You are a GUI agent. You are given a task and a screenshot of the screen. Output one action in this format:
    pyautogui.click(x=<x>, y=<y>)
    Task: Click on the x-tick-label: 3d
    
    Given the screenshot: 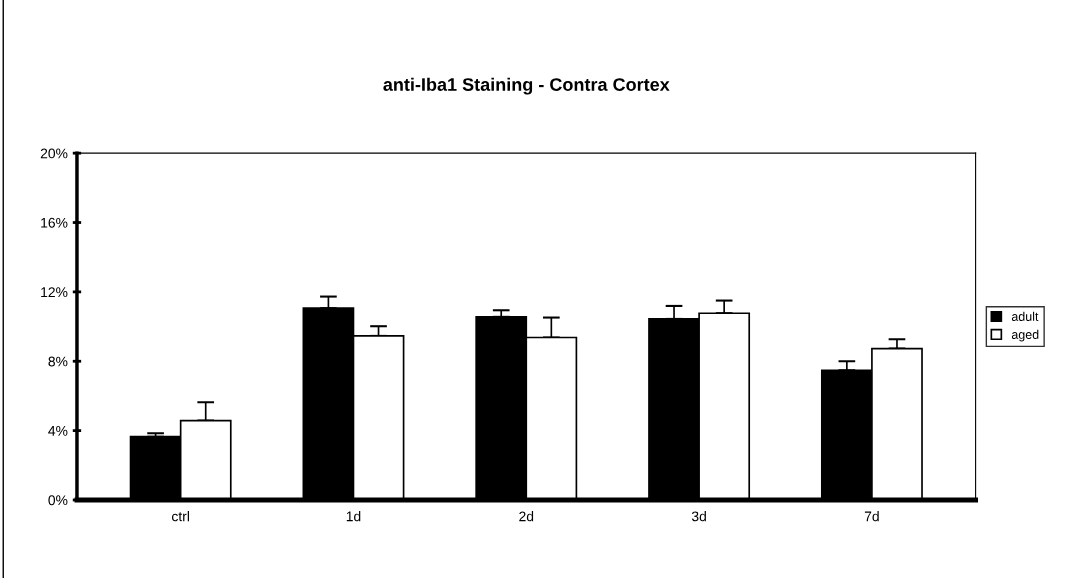 What is the action you would take?
    pyautogui.click(x=698, y=516)
    